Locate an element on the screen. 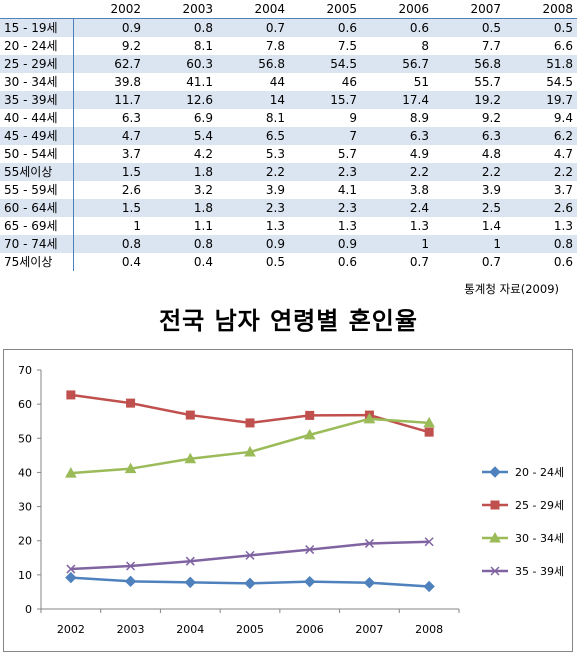 This screenshot has width=577, height=655. rate-cell: 4.2 is located at coordinates (181, 154).